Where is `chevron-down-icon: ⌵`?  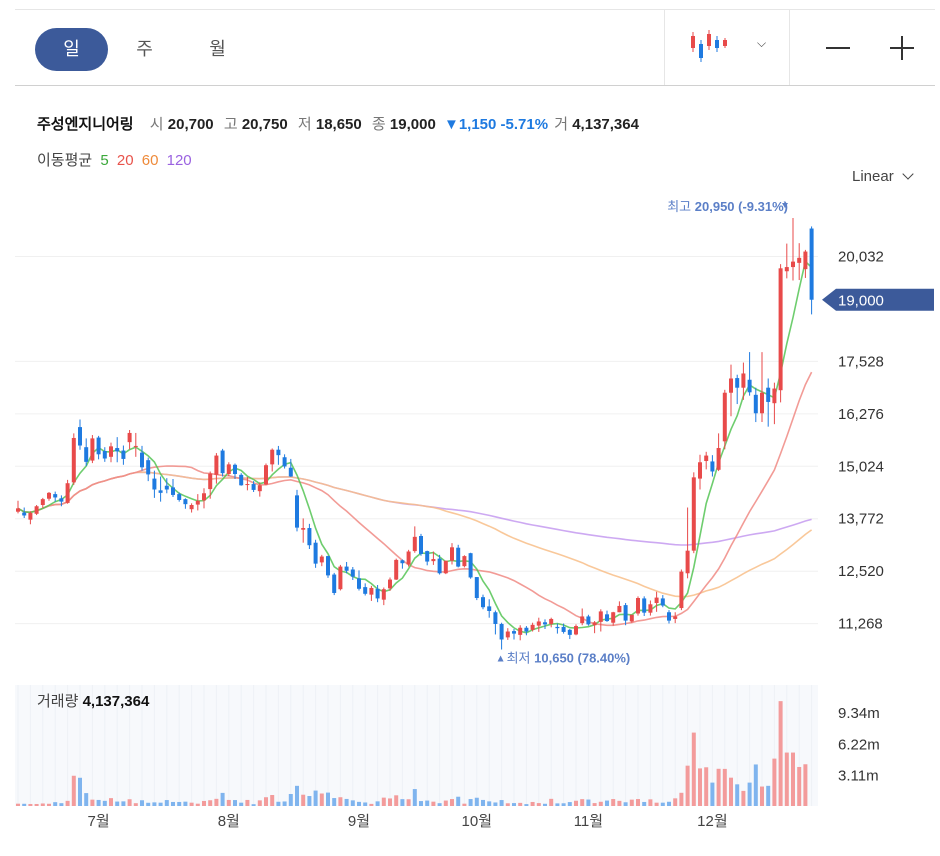
chevron-down-icon: ⌵ is located at coordinates (762, 43).